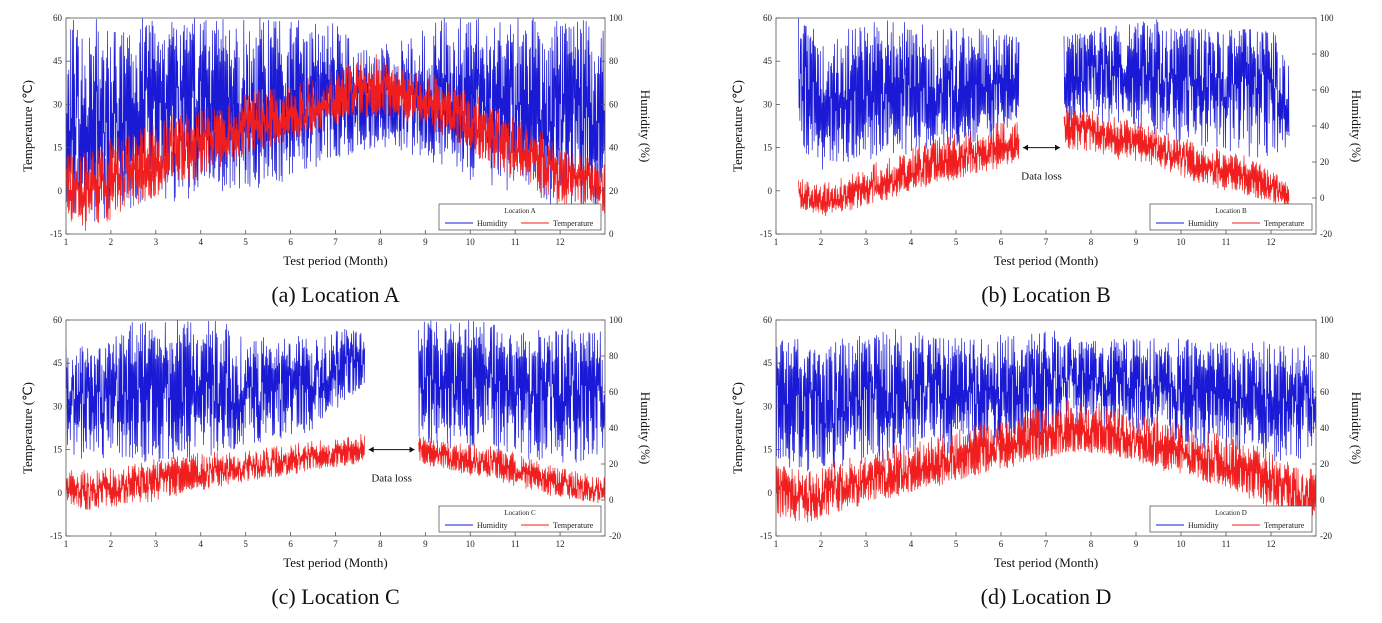 This screenshot has width=1382, height=623. I want to click on data-loss-arrowhead-left, so click(1025, 147).